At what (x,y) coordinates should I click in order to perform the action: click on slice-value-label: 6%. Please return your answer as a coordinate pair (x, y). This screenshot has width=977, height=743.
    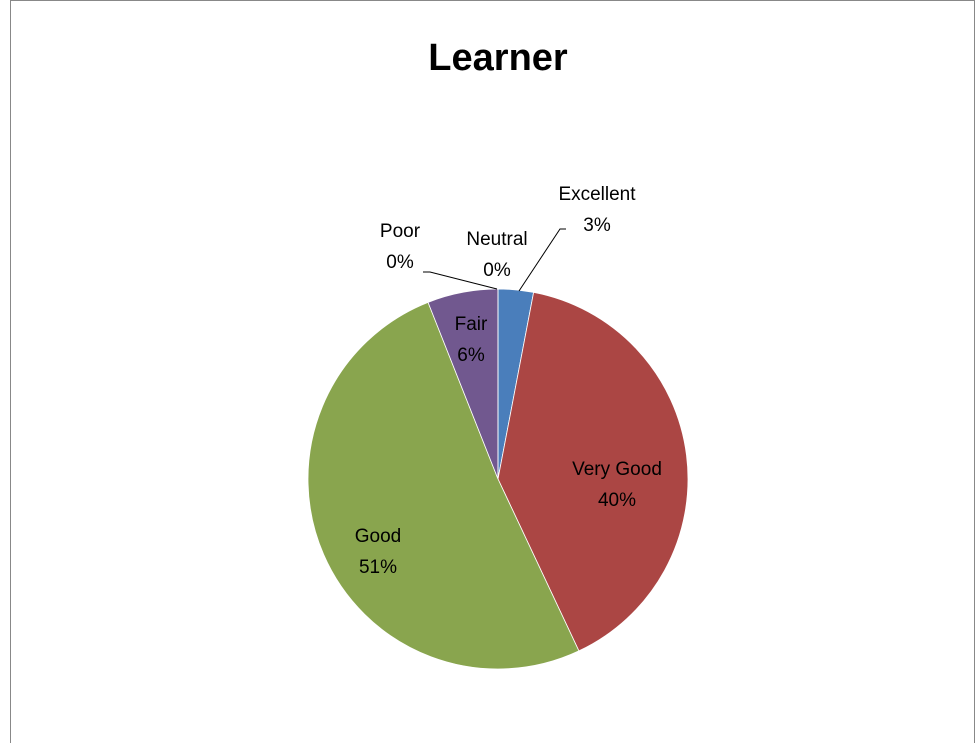
    Looking at the image, I should click on (471, 355).